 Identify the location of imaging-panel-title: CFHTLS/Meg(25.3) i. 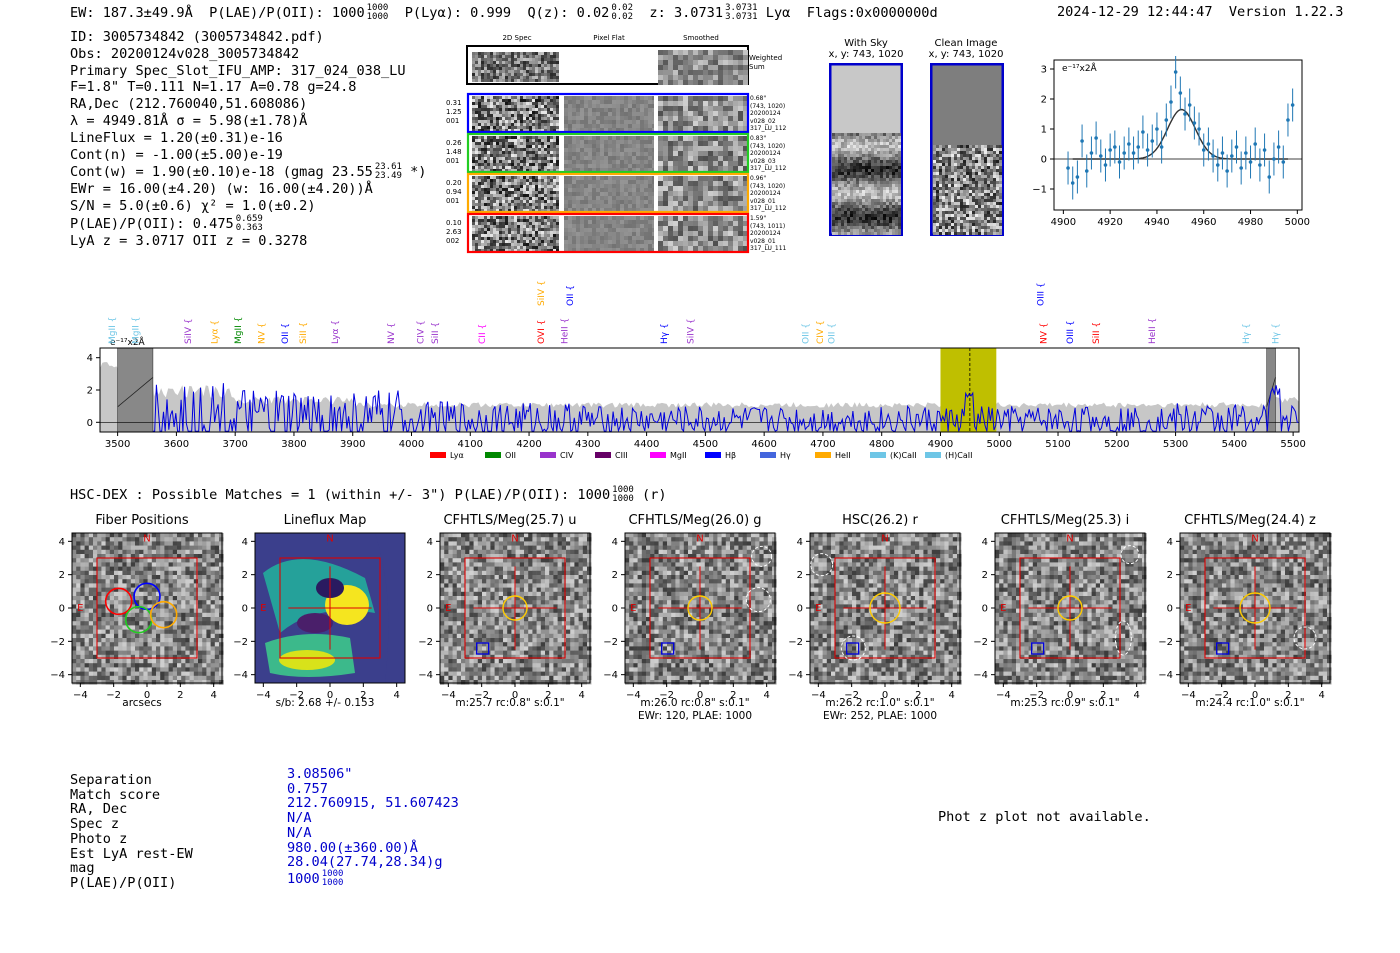
(1065, 520).